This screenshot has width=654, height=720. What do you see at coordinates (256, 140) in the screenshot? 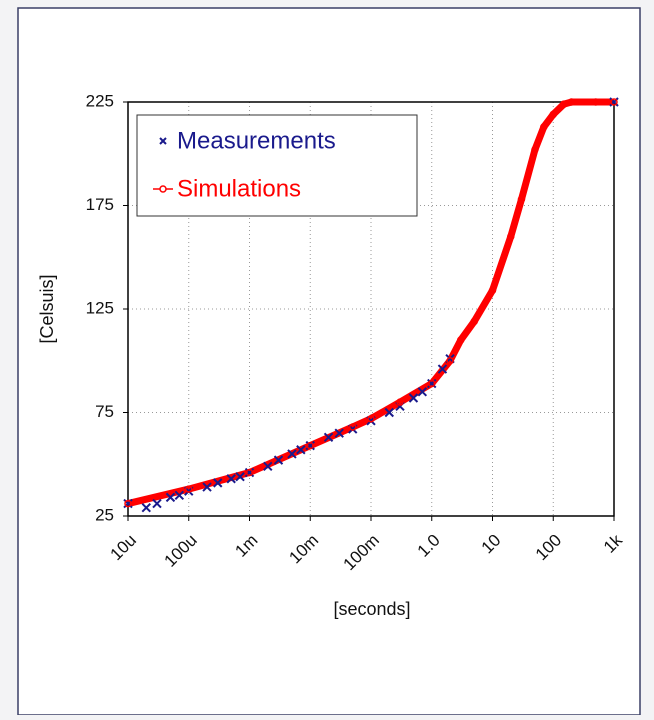
I see `legend-label: Measurements` at bounding box center [256, 140].